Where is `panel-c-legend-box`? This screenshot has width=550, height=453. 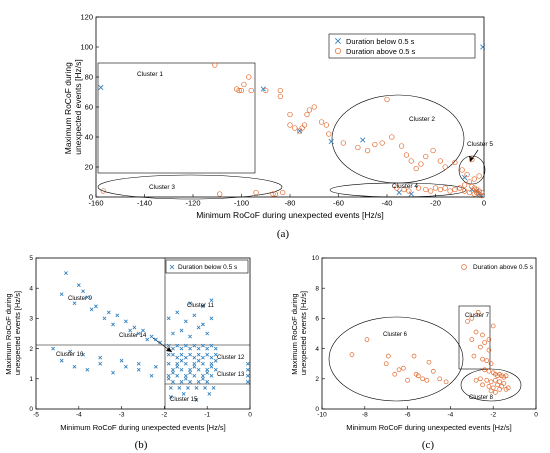
panel-c-legend-box is located at coordinates (495, 266).